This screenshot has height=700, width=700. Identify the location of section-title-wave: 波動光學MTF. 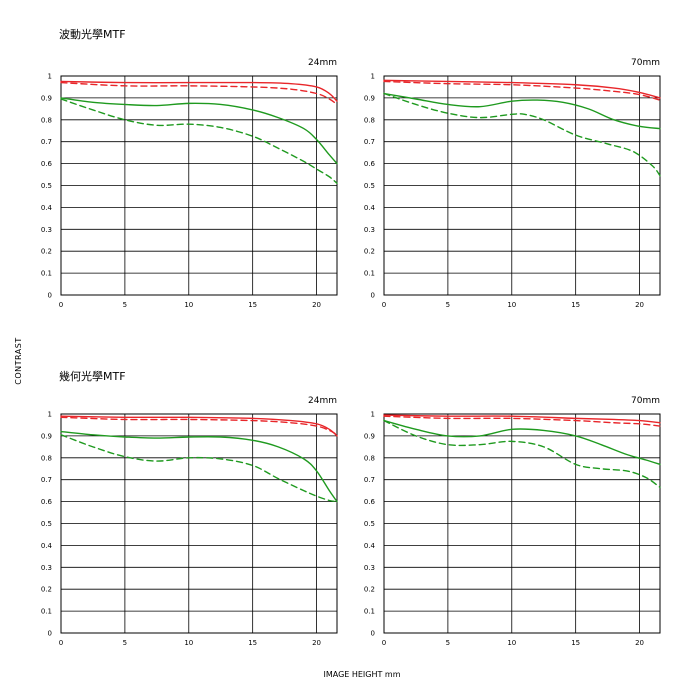
(92, 34).